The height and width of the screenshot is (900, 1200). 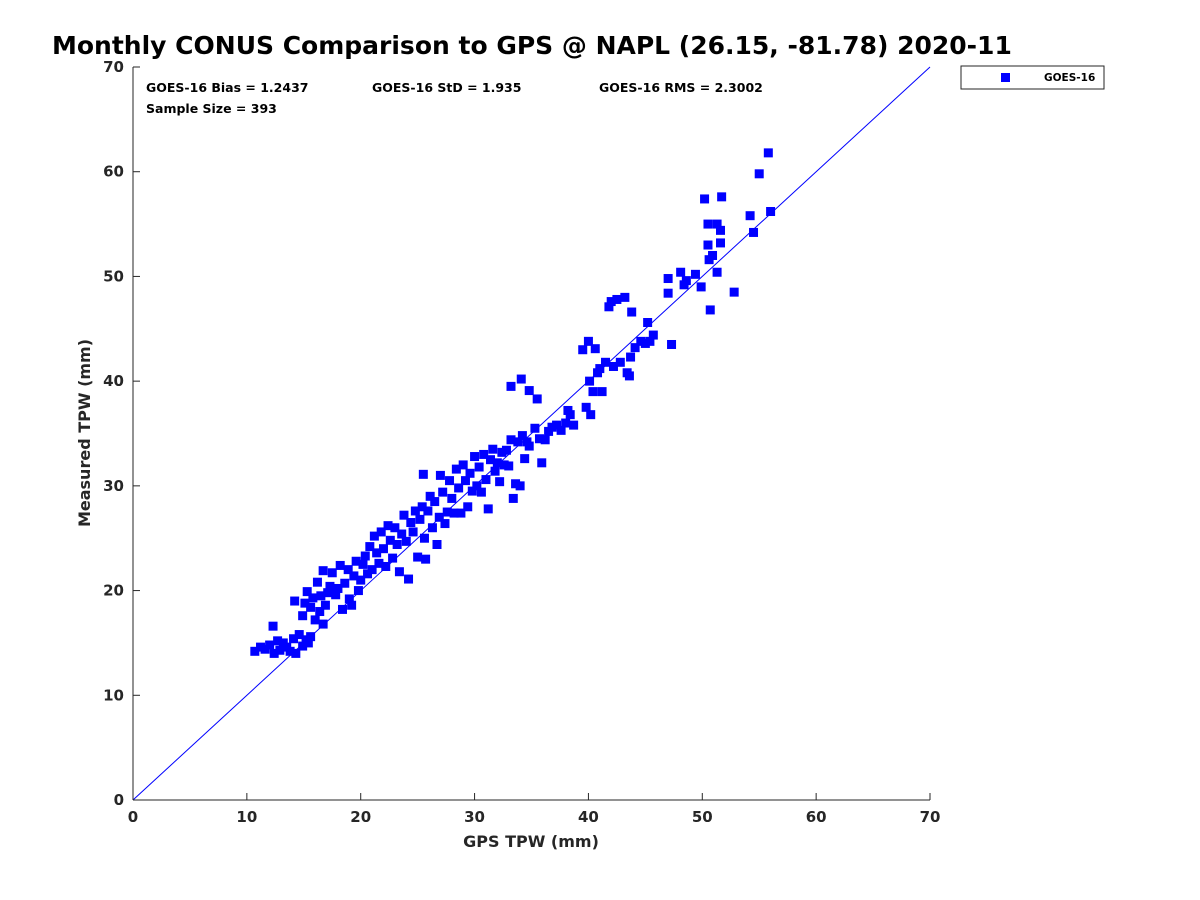 What do you see at coordinates (113, 591) in the screenshot?
I see `y-tick-label: 20` at bounding box center [113, 591].